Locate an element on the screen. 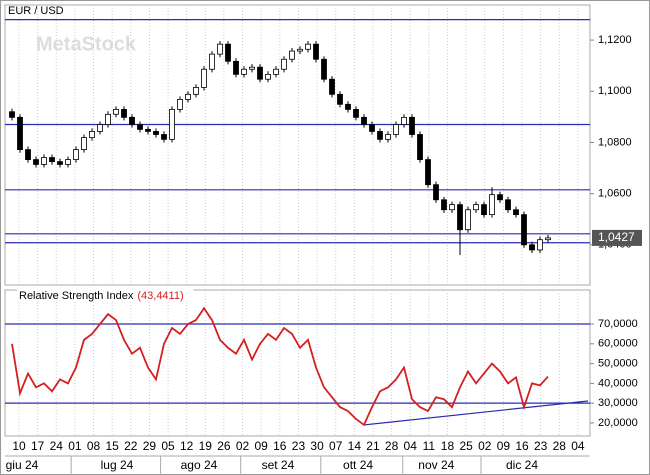 The image size is (650, 475). x-tick-label: 05 is located at coordinates (168, 446).